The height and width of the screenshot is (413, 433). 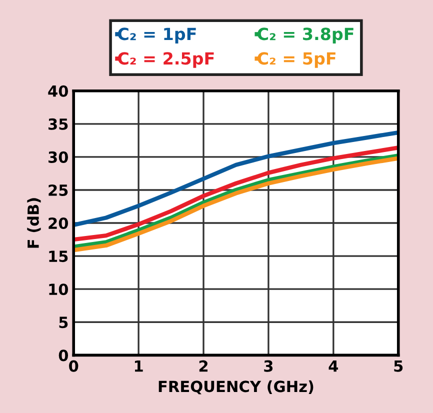 I want to click on y-axis-title: F (dB), so click(x=34, y=223).